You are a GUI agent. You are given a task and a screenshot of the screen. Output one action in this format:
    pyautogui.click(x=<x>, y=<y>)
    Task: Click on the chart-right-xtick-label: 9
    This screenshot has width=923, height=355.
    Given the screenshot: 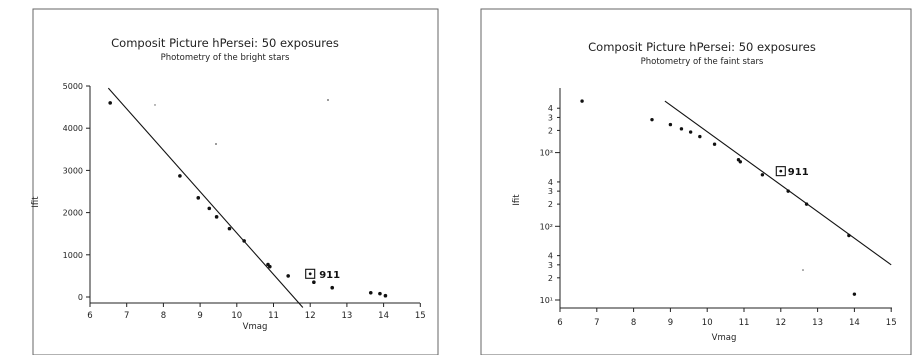 What is the action you would take?
    pyautogui.click(x=670, y=323)
    